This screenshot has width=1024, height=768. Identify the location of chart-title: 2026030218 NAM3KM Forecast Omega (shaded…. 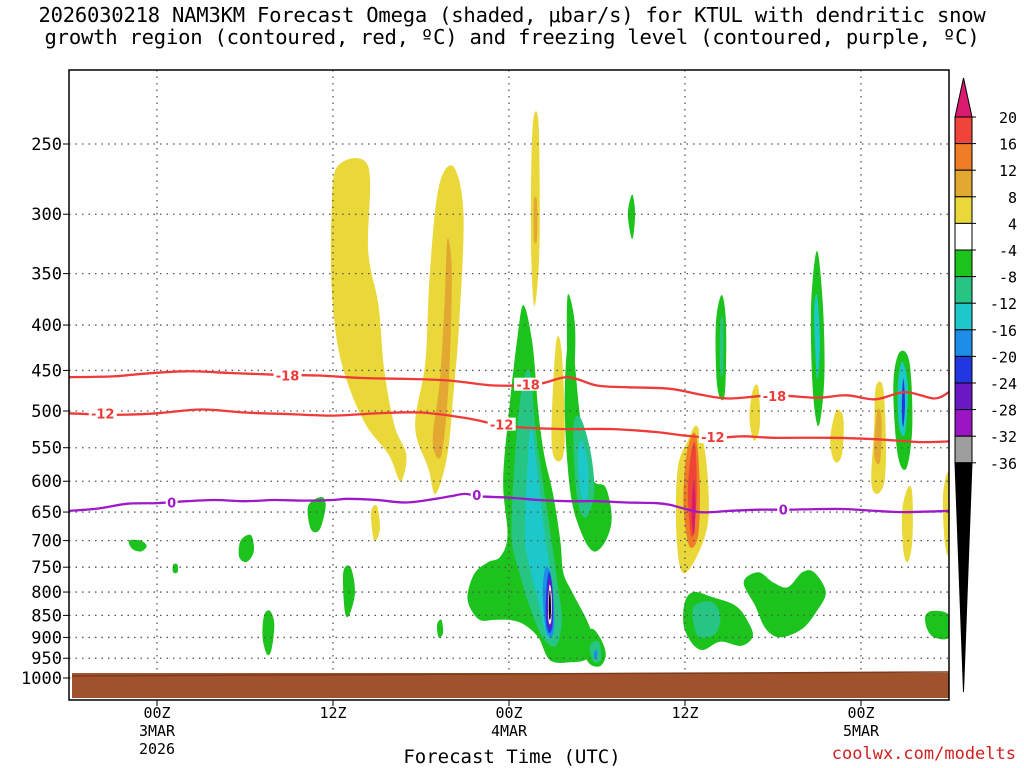
(512, 26).